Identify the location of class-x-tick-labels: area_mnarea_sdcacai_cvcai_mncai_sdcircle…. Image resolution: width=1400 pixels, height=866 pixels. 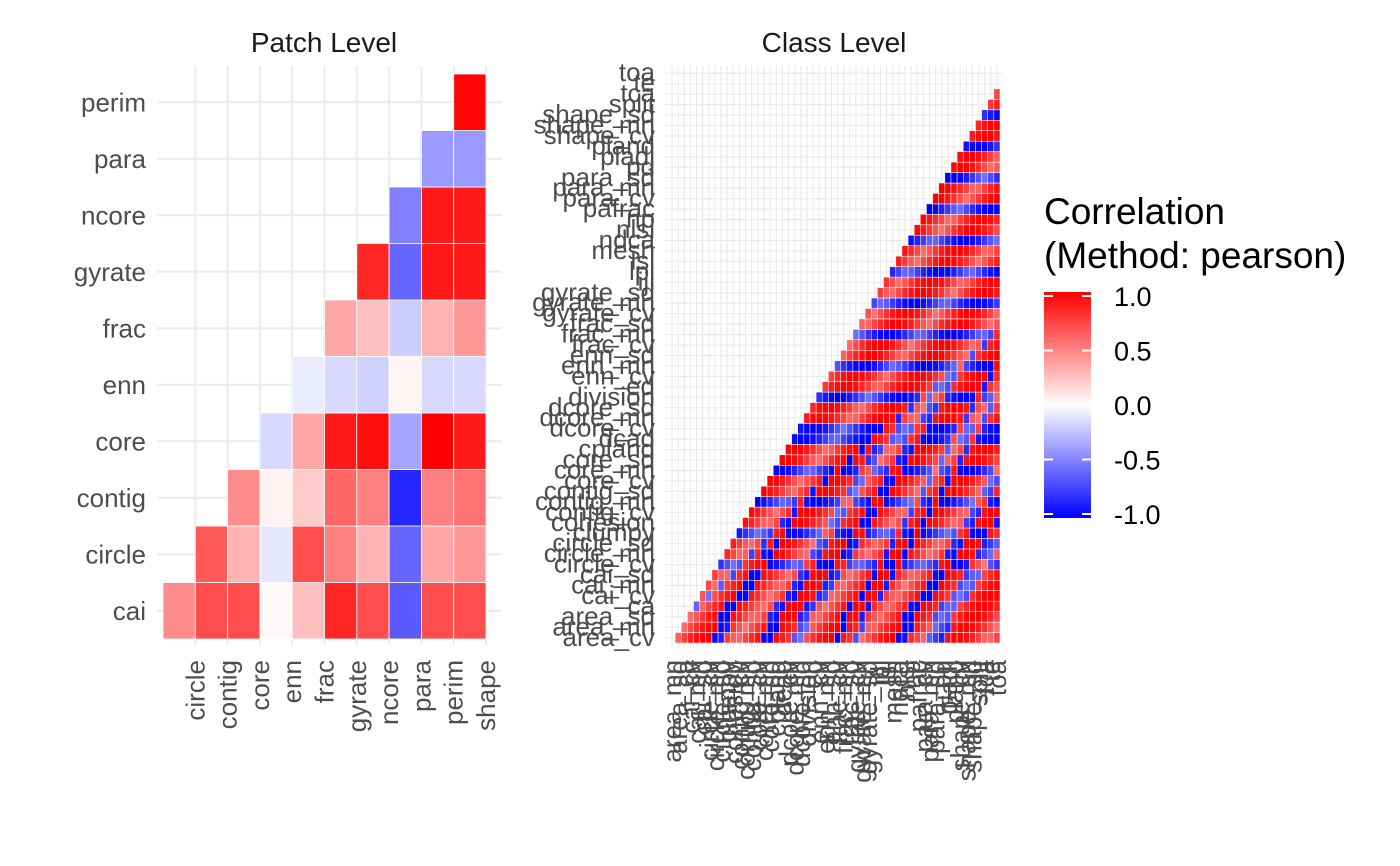
(834, 721).